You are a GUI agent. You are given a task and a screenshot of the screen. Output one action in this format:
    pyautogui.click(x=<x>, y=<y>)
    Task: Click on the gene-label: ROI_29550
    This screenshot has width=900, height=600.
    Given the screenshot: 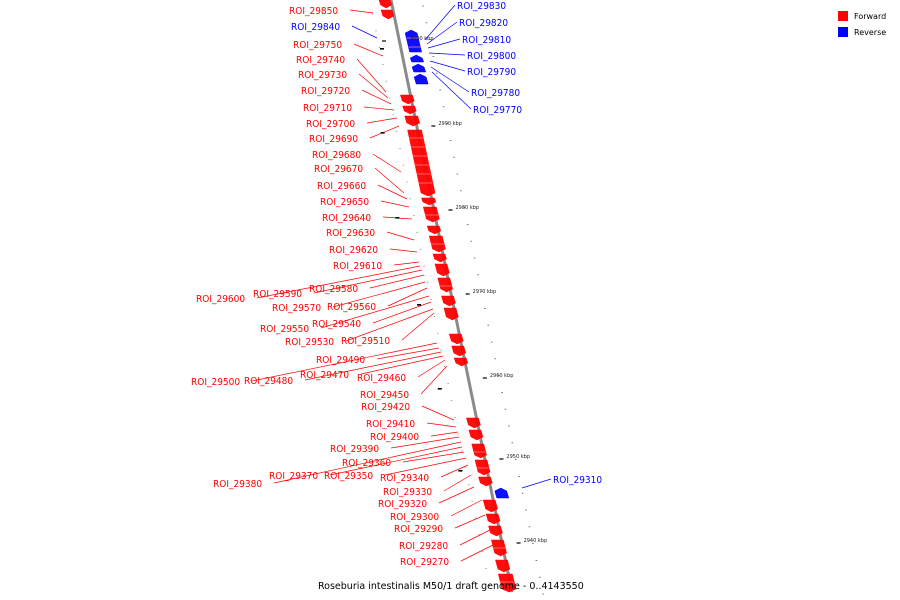 What is the action you would take?
    pyautogui.click(x=284, y=329)
    